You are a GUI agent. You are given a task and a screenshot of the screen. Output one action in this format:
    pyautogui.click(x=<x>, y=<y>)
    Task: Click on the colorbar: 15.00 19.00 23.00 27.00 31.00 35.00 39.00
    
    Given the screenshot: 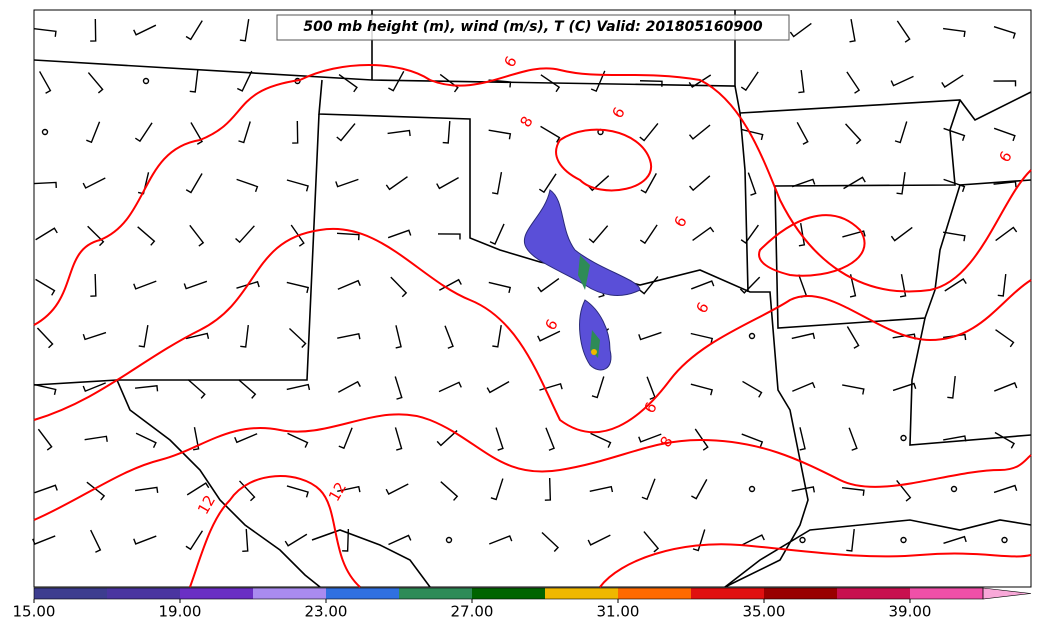 What is the action you would take?
    pyautogui.click(x=522, y=604)
    